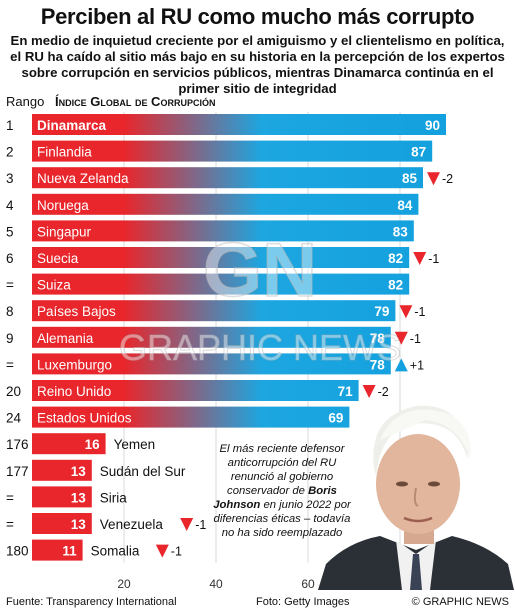 The height and width of the screenshot is (612, 515). What do you see at coordinates (17, 471) in the screenshot?
I see `rank-label: 177` at bounding box center [17, 471].